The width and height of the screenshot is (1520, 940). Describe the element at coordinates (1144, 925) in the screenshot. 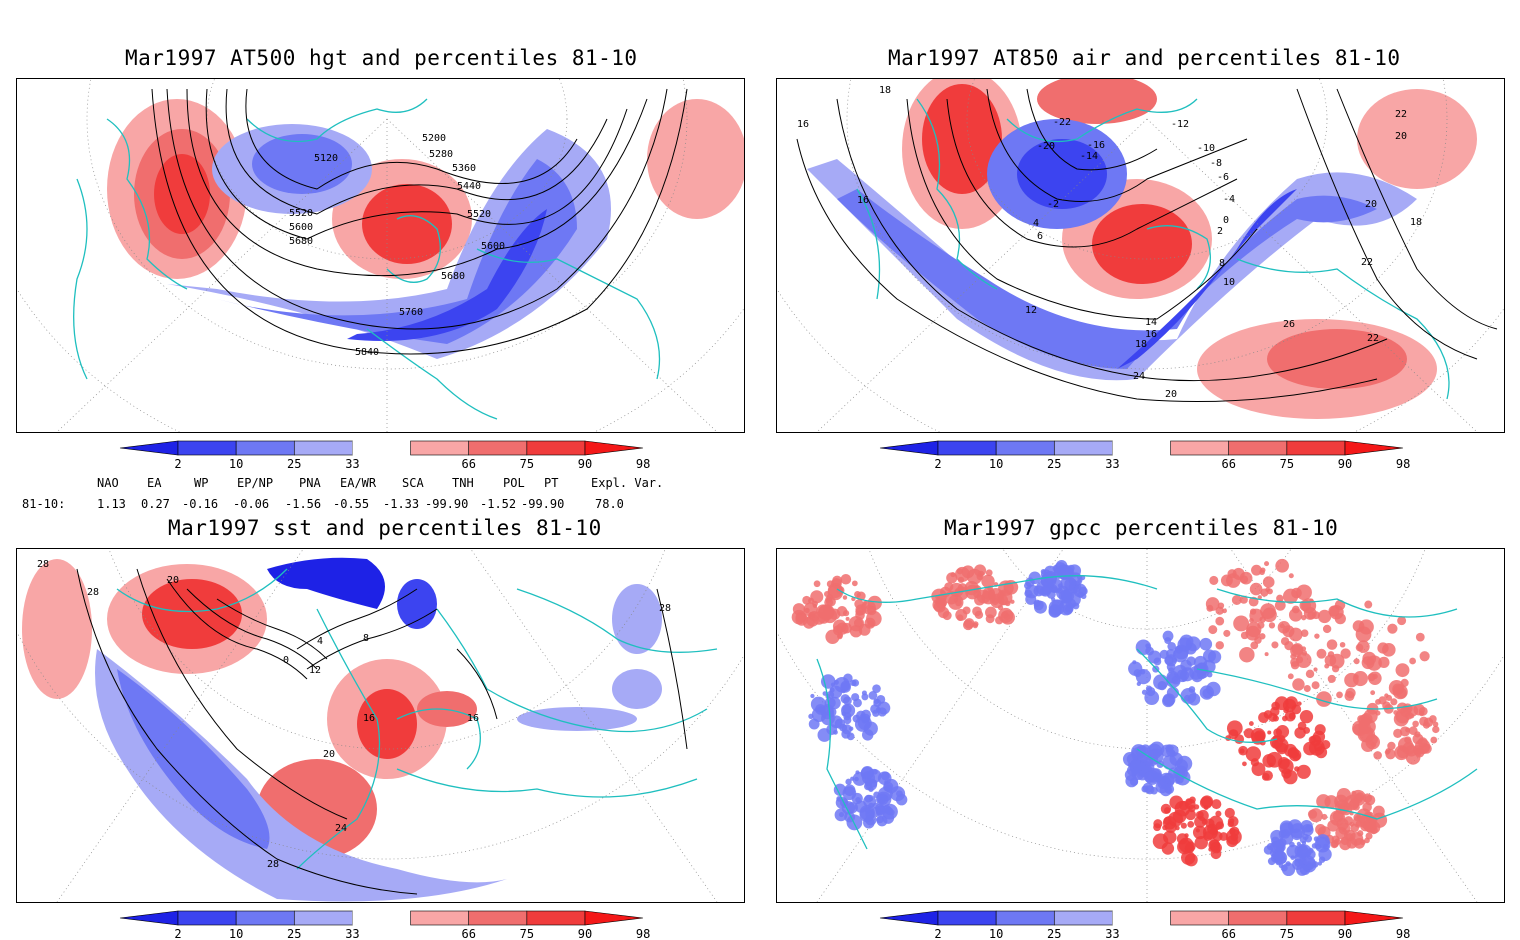

I see `colorbar-gpcc: 2 10 25 33 66 75 90 98` at that location.